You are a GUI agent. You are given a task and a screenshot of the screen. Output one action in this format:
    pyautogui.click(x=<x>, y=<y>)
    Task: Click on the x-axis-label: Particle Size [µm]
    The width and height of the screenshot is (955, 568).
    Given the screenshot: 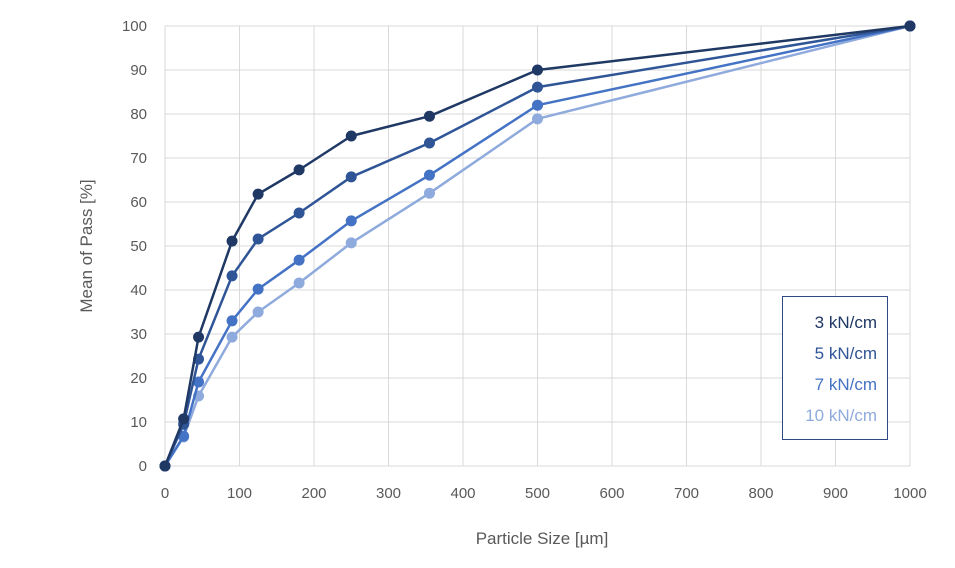 What is the action you would take?
    pyautogui.click(x=542, y=538)
    